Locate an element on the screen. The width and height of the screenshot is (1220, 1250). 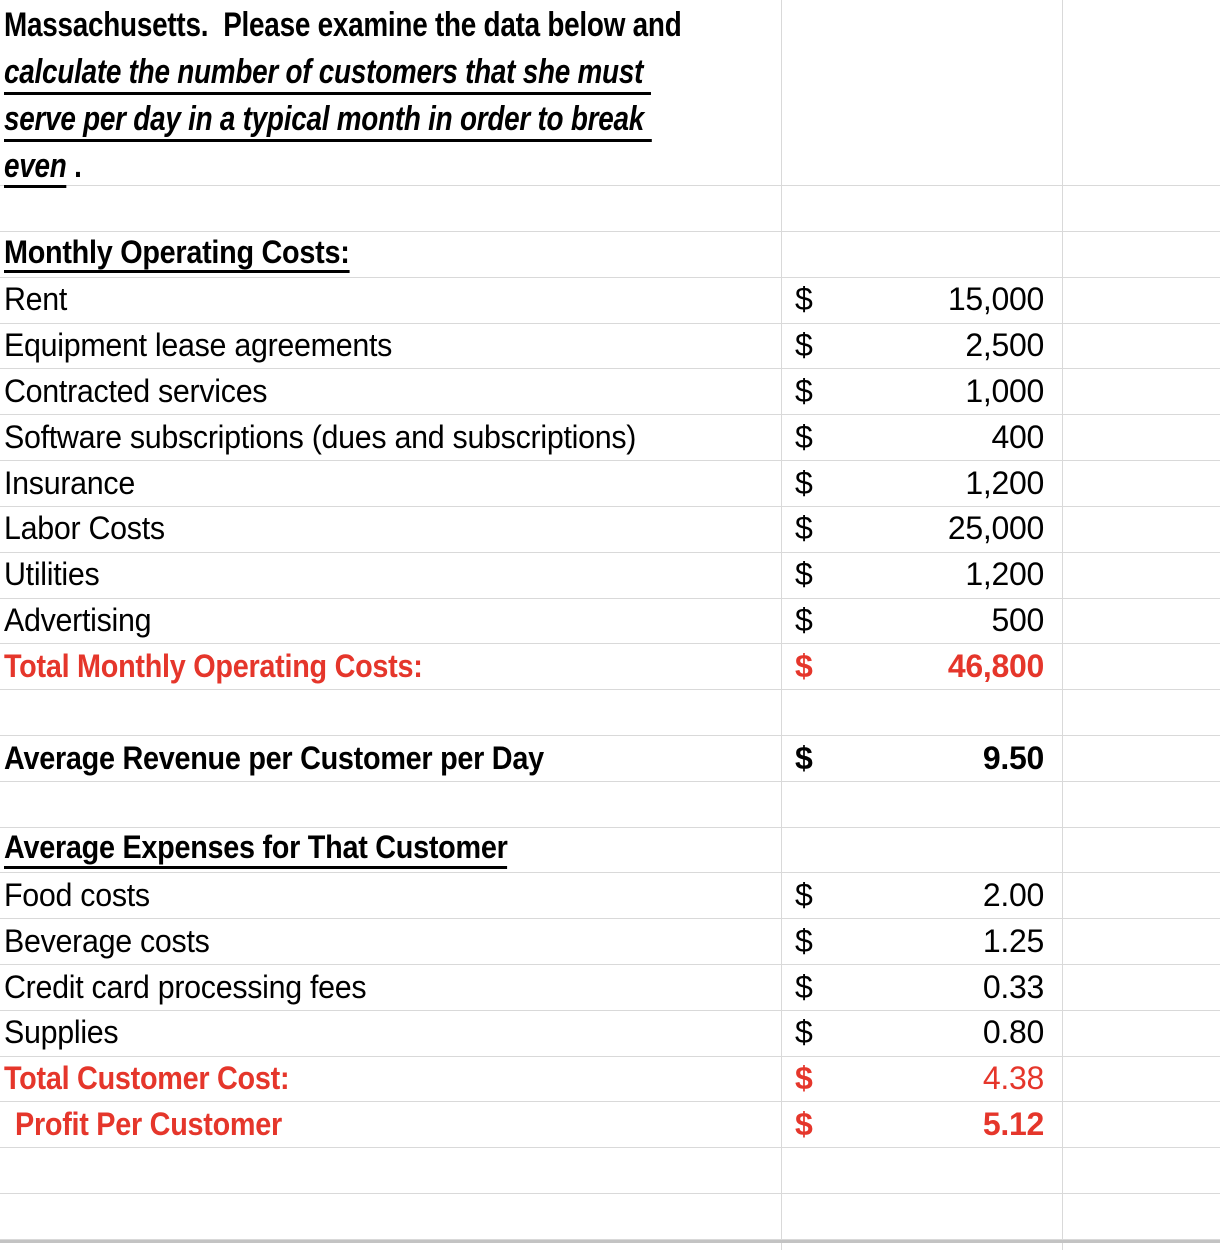
label-cell: Average Revenue per Customer per Day is located at coordinates (391, 758).